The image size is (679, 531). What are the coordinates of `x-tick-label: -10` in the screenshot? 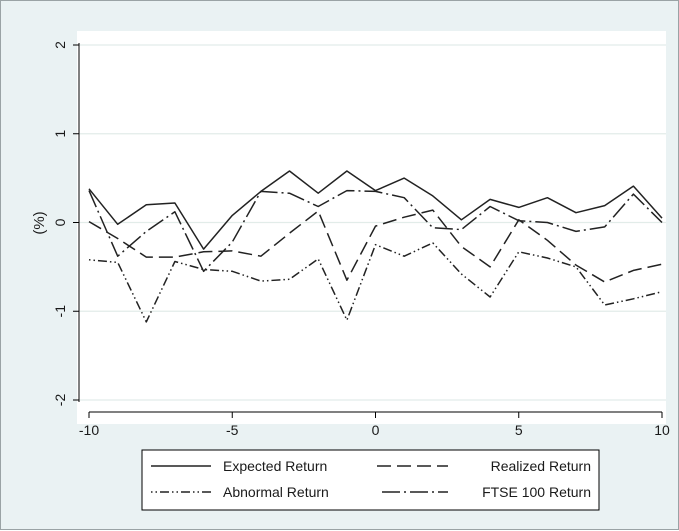 It's located at (89, 430).